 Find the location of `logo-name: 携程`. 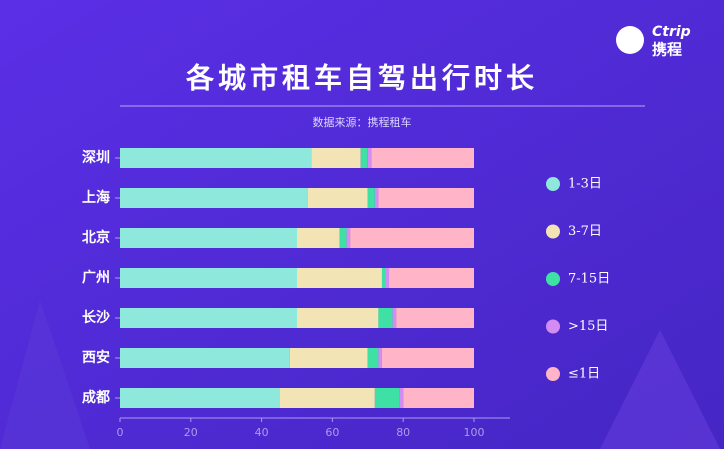

logo-name: 携程 is located at coordinates (667, 50).